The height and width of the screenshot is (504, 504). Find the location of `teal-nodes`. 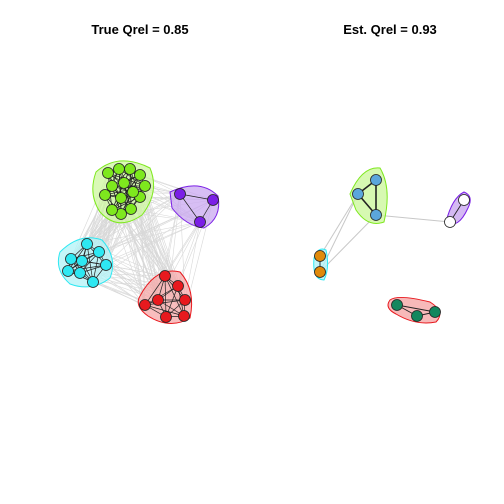

teal-nodes is located at coordinates (416, 310).